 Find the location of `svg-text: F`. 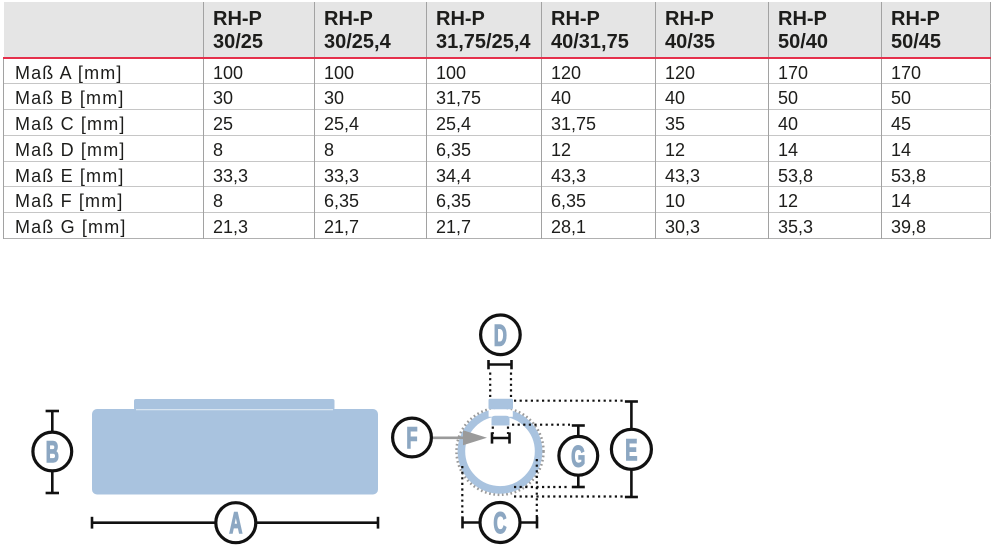

svg-text: F is located at coordinates (411, 439).